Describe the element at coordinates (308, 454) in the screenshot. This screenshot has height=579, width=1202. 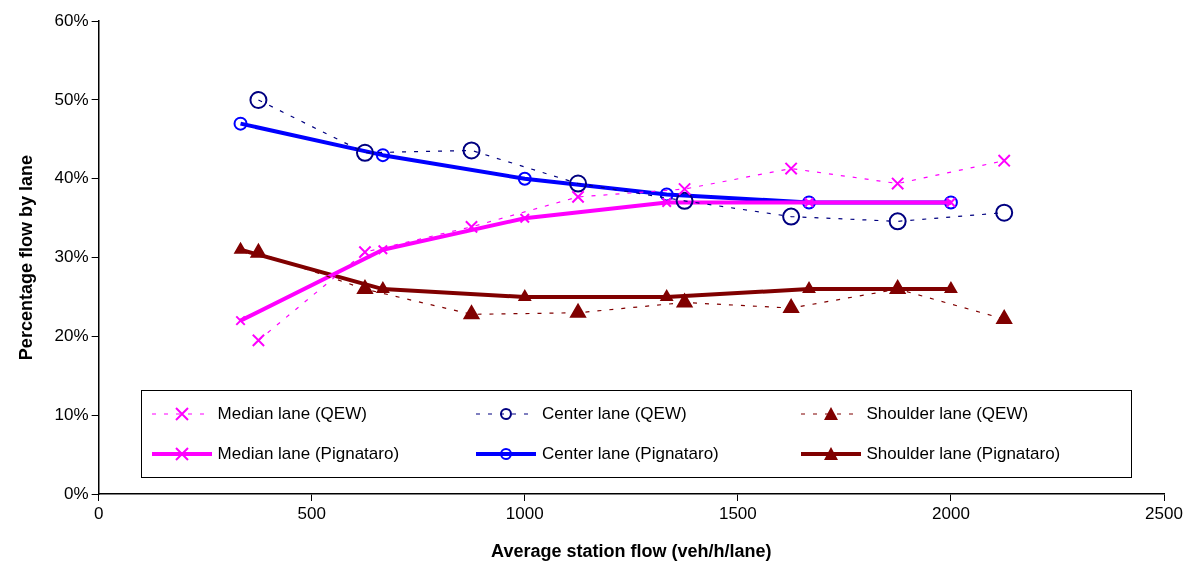
I see `legend-label: Median lane (Pignataro)` at that location.